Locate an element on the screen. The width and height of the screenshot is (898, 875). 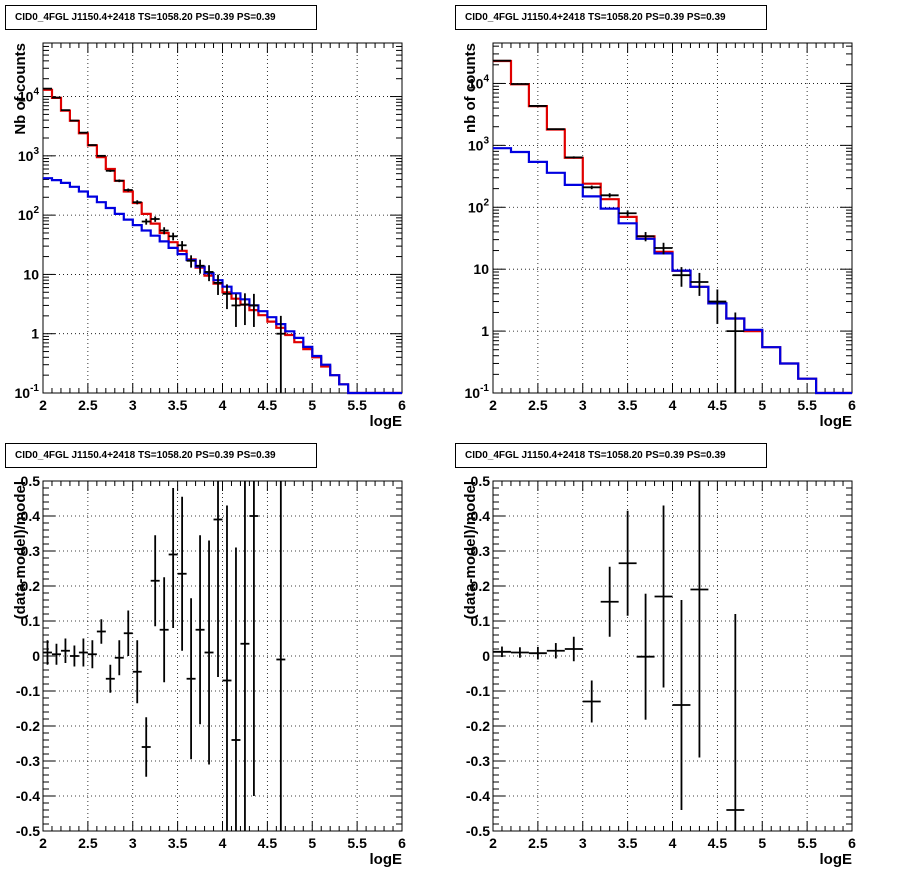
panel-4-x-tick-label: 2.5 is located at coordinates (538, 843).